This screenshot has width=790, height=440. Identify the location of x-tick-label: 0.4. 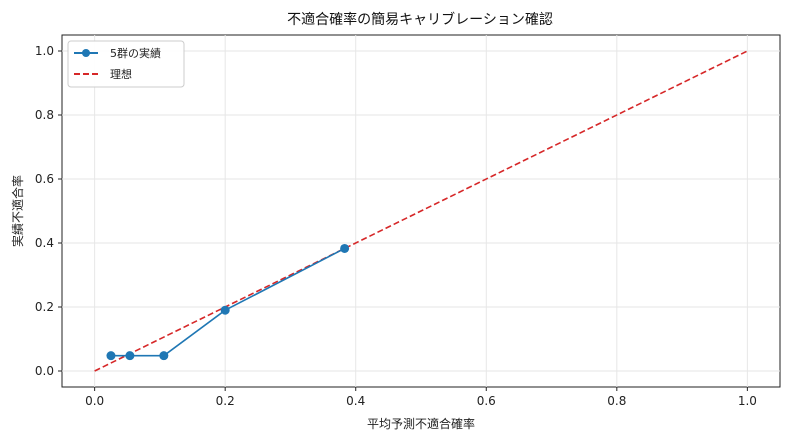
(355, 401).